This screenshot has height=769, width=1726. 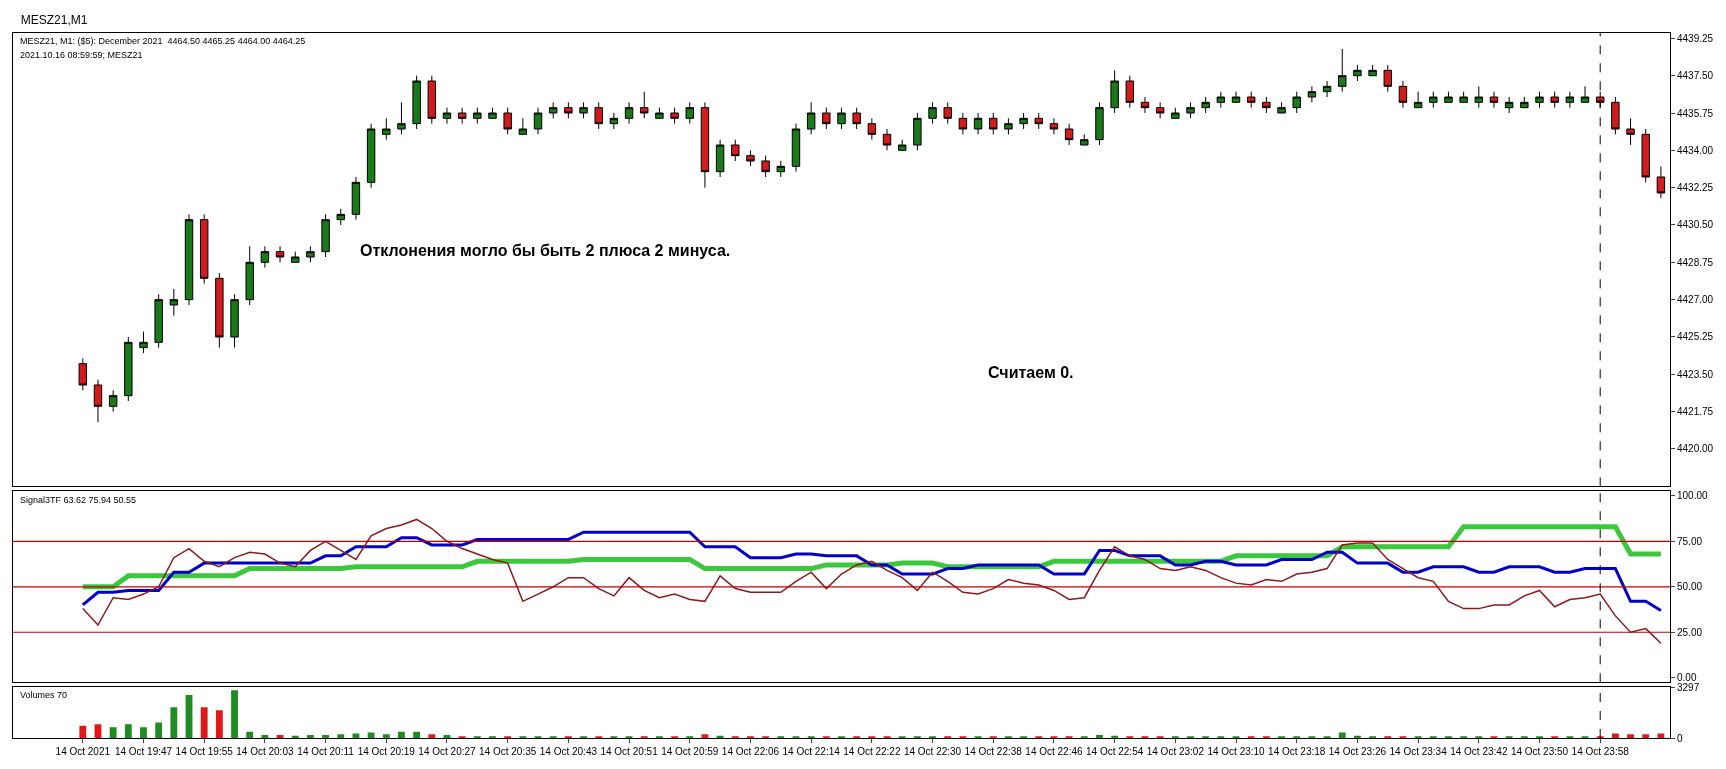 What do you see at coordinates (1695, 188) in the screenshot?
I see `y-tick-label: 4432.25` at bounding box center [1695, 188].